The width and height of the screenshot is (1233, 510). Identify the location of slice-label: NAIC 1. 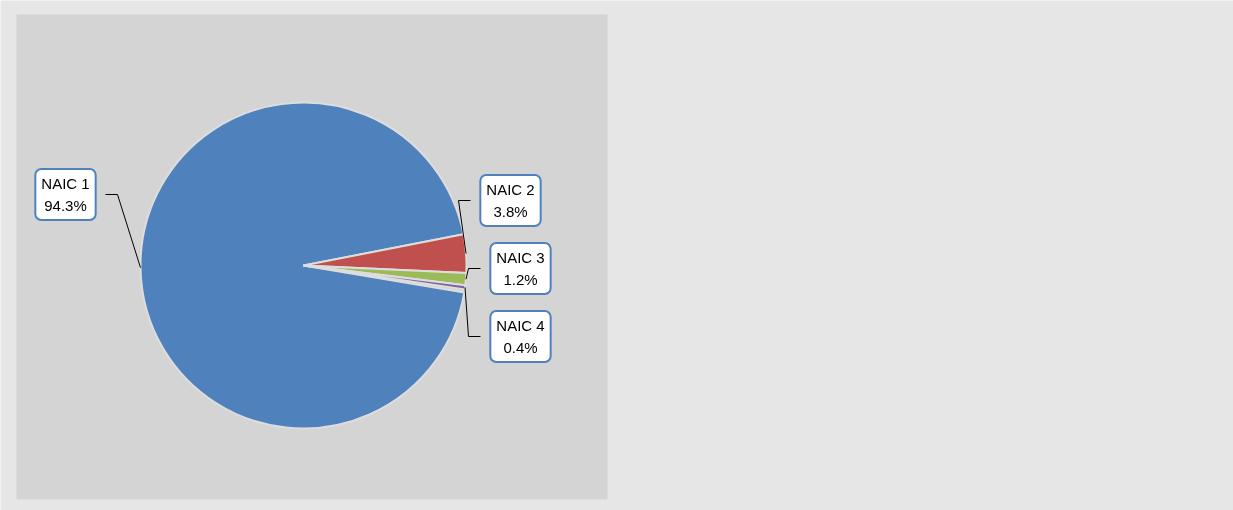
(65, 183).